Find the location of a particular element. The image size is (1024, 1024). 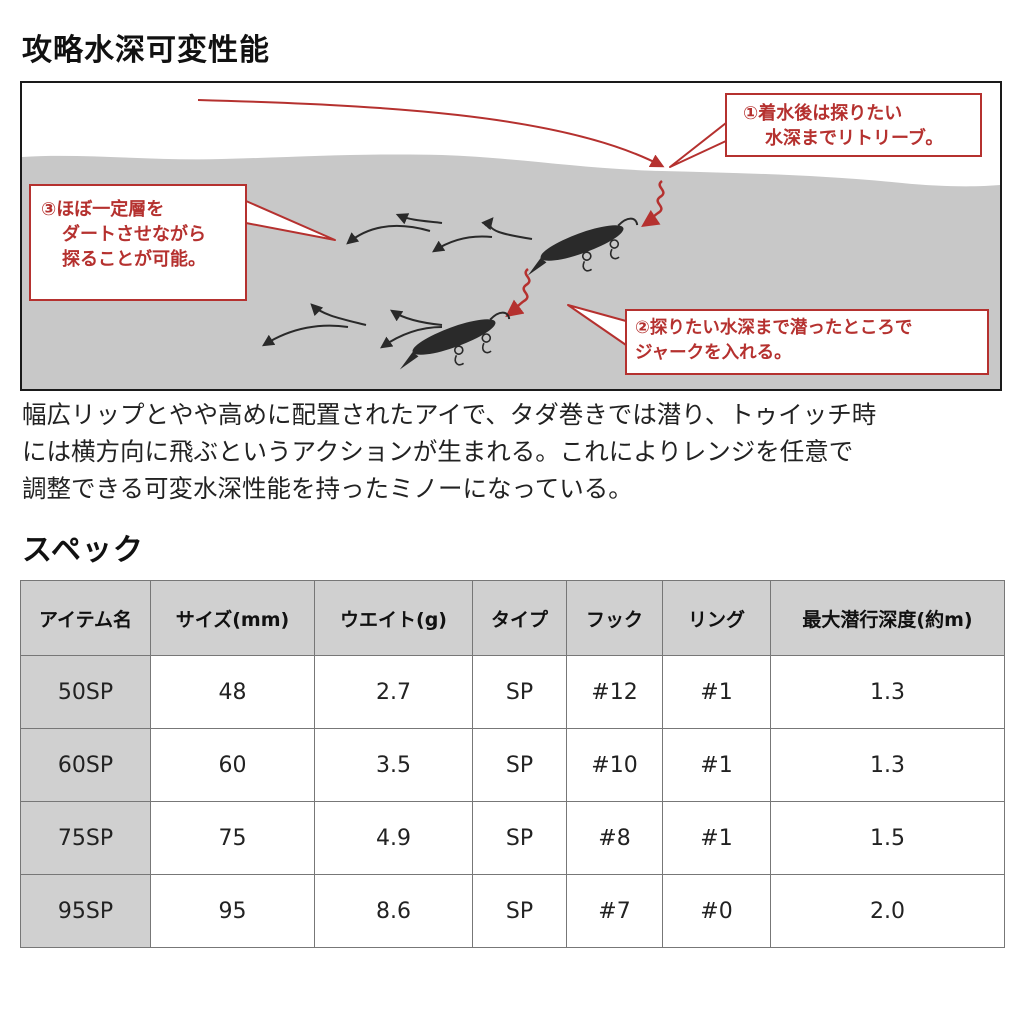

header-item-name: アイテム名 is located at coordinates (85, 618).